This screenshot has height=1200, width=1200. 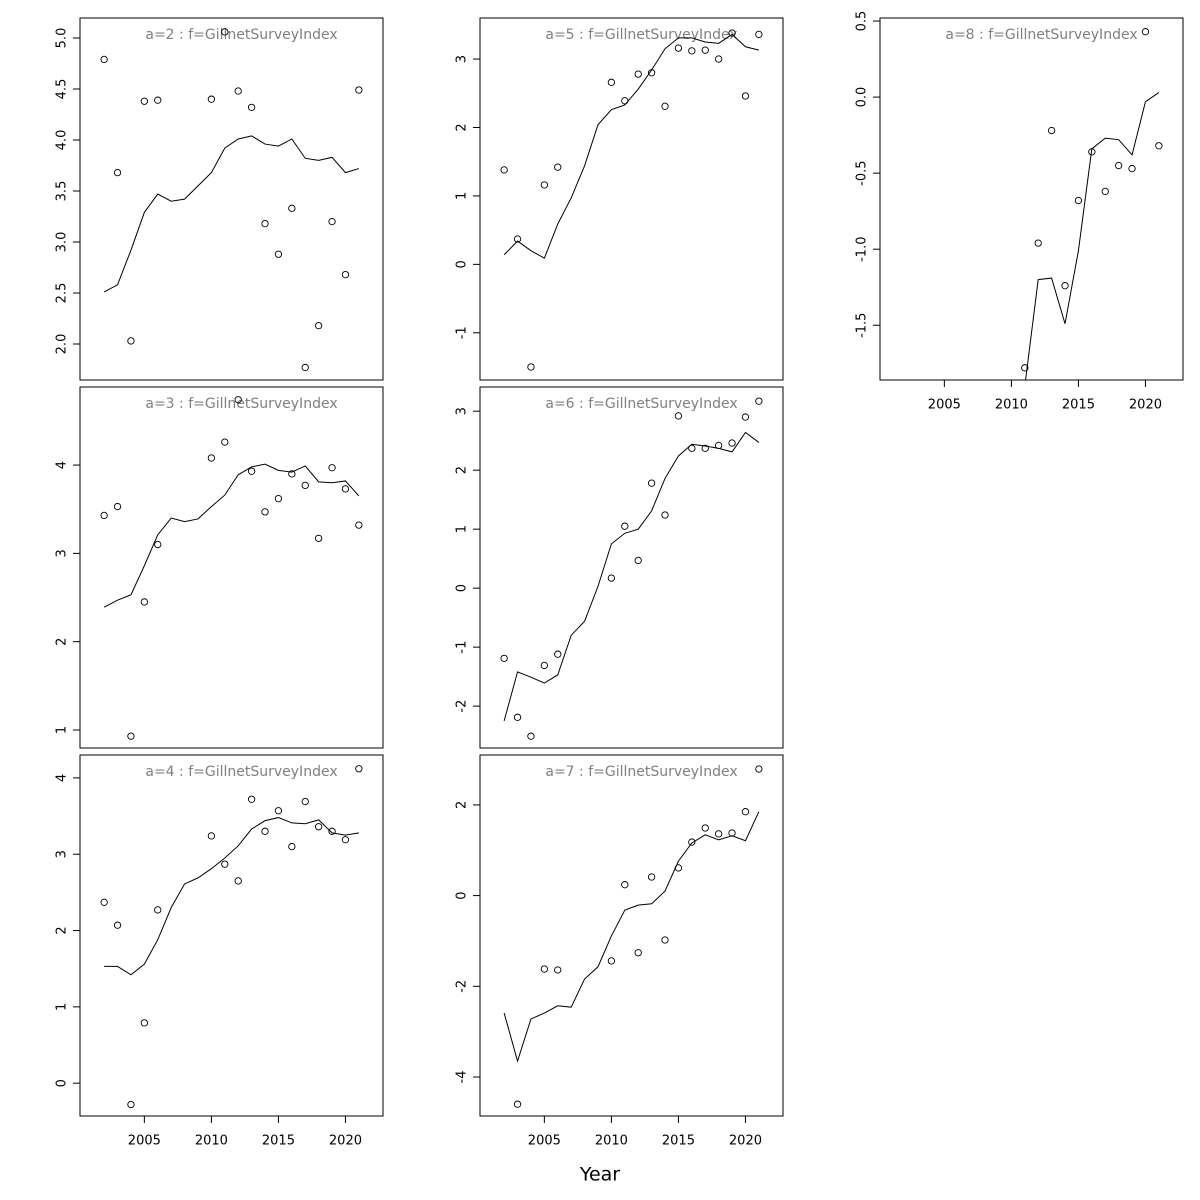 What do you see at coordinates (862, 21) in the screenshot?
I see `y-tick-label: 0.5` at bounding box center [862, 21].